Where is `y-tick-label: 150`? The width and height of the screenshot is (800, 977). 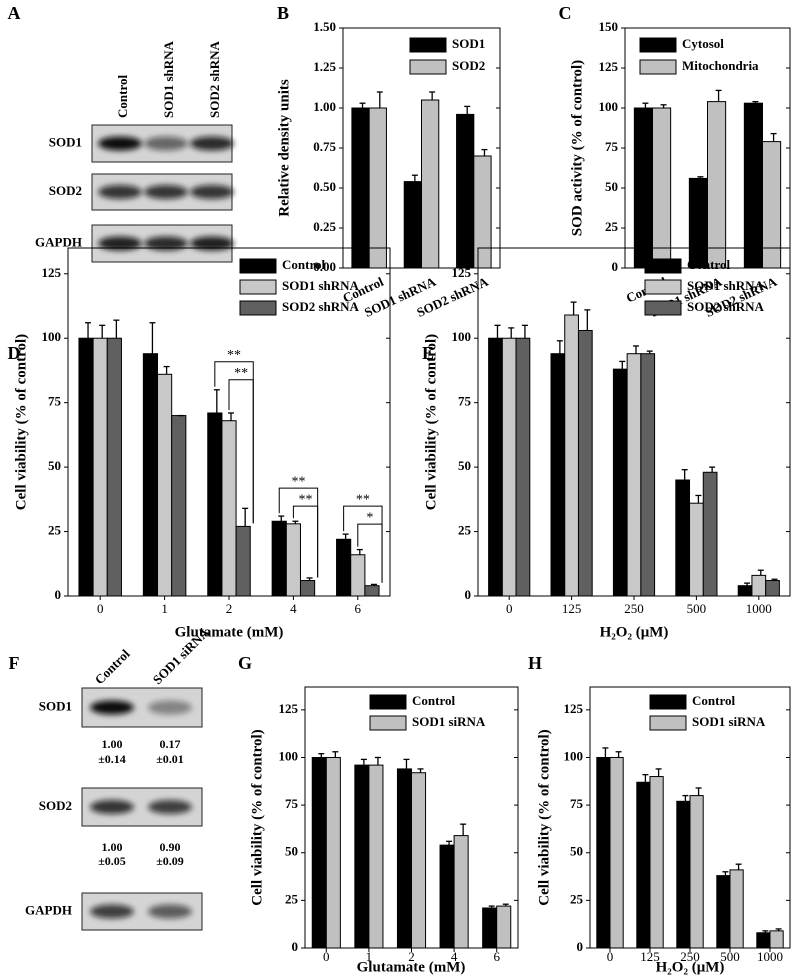
y-tick-label: 150 is located at coordinates (609, 26).